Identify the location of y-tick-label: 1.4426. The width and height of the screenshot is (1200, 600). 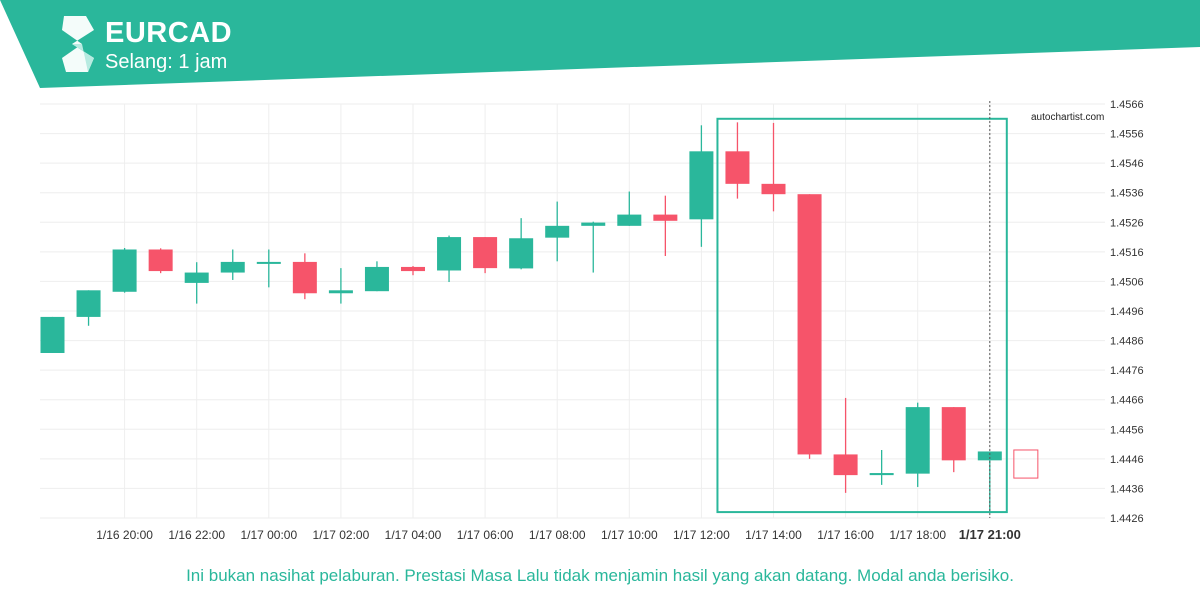
(1127, 519).